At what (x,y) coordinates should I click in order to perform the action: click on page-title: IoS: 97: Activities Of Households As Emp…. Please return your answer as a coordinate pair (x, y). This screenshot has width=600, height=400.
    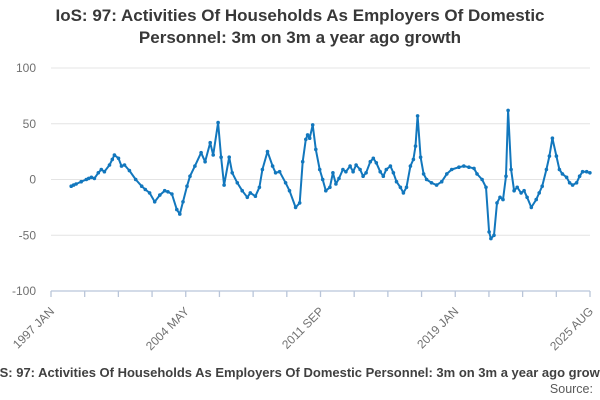
    Looking at the image, I should click on (300, 27).